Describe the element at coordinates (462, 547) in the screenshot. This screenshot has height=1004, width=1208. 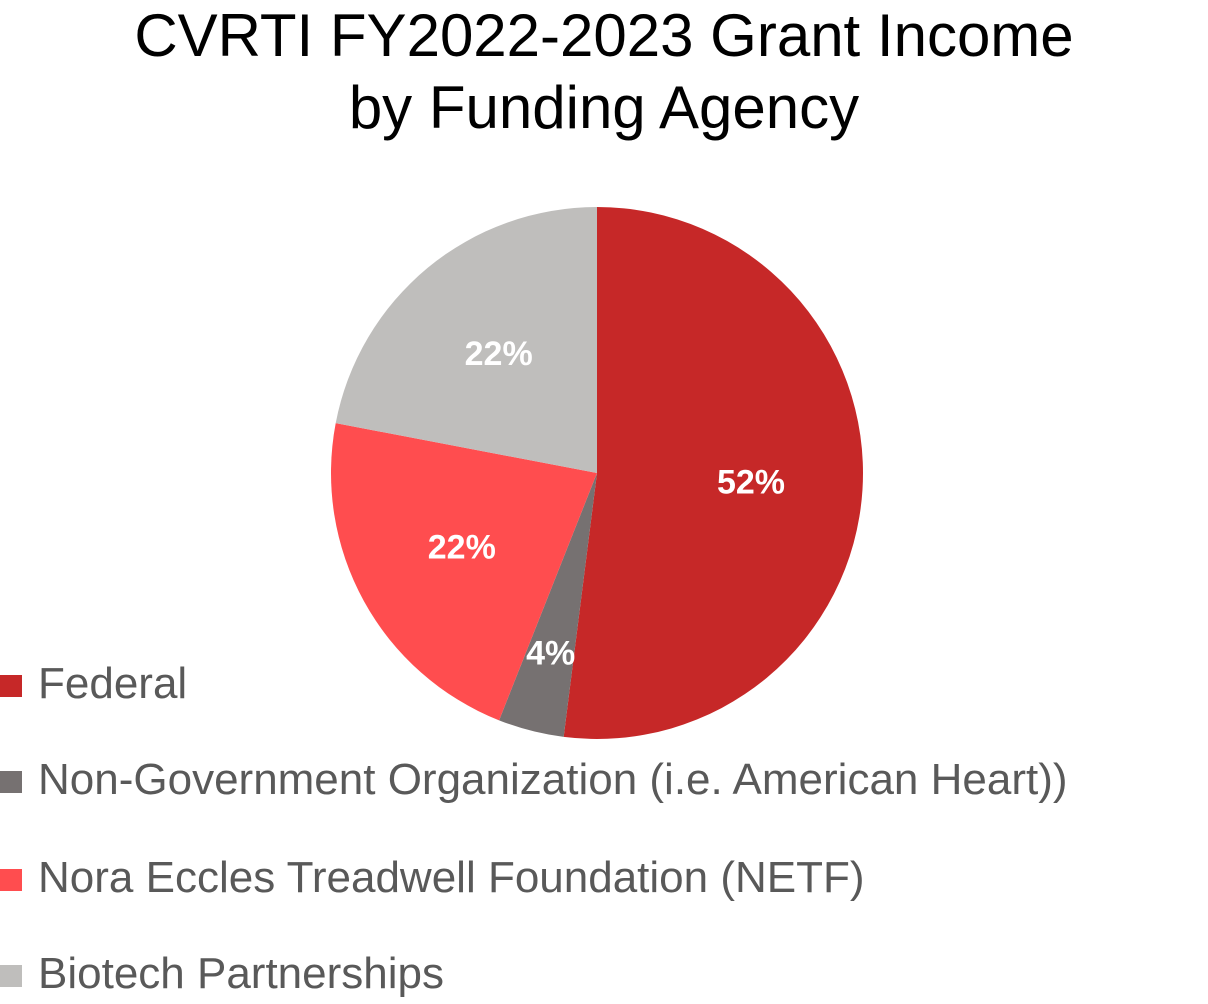
I see `data-label-netf: 22%` at that location.